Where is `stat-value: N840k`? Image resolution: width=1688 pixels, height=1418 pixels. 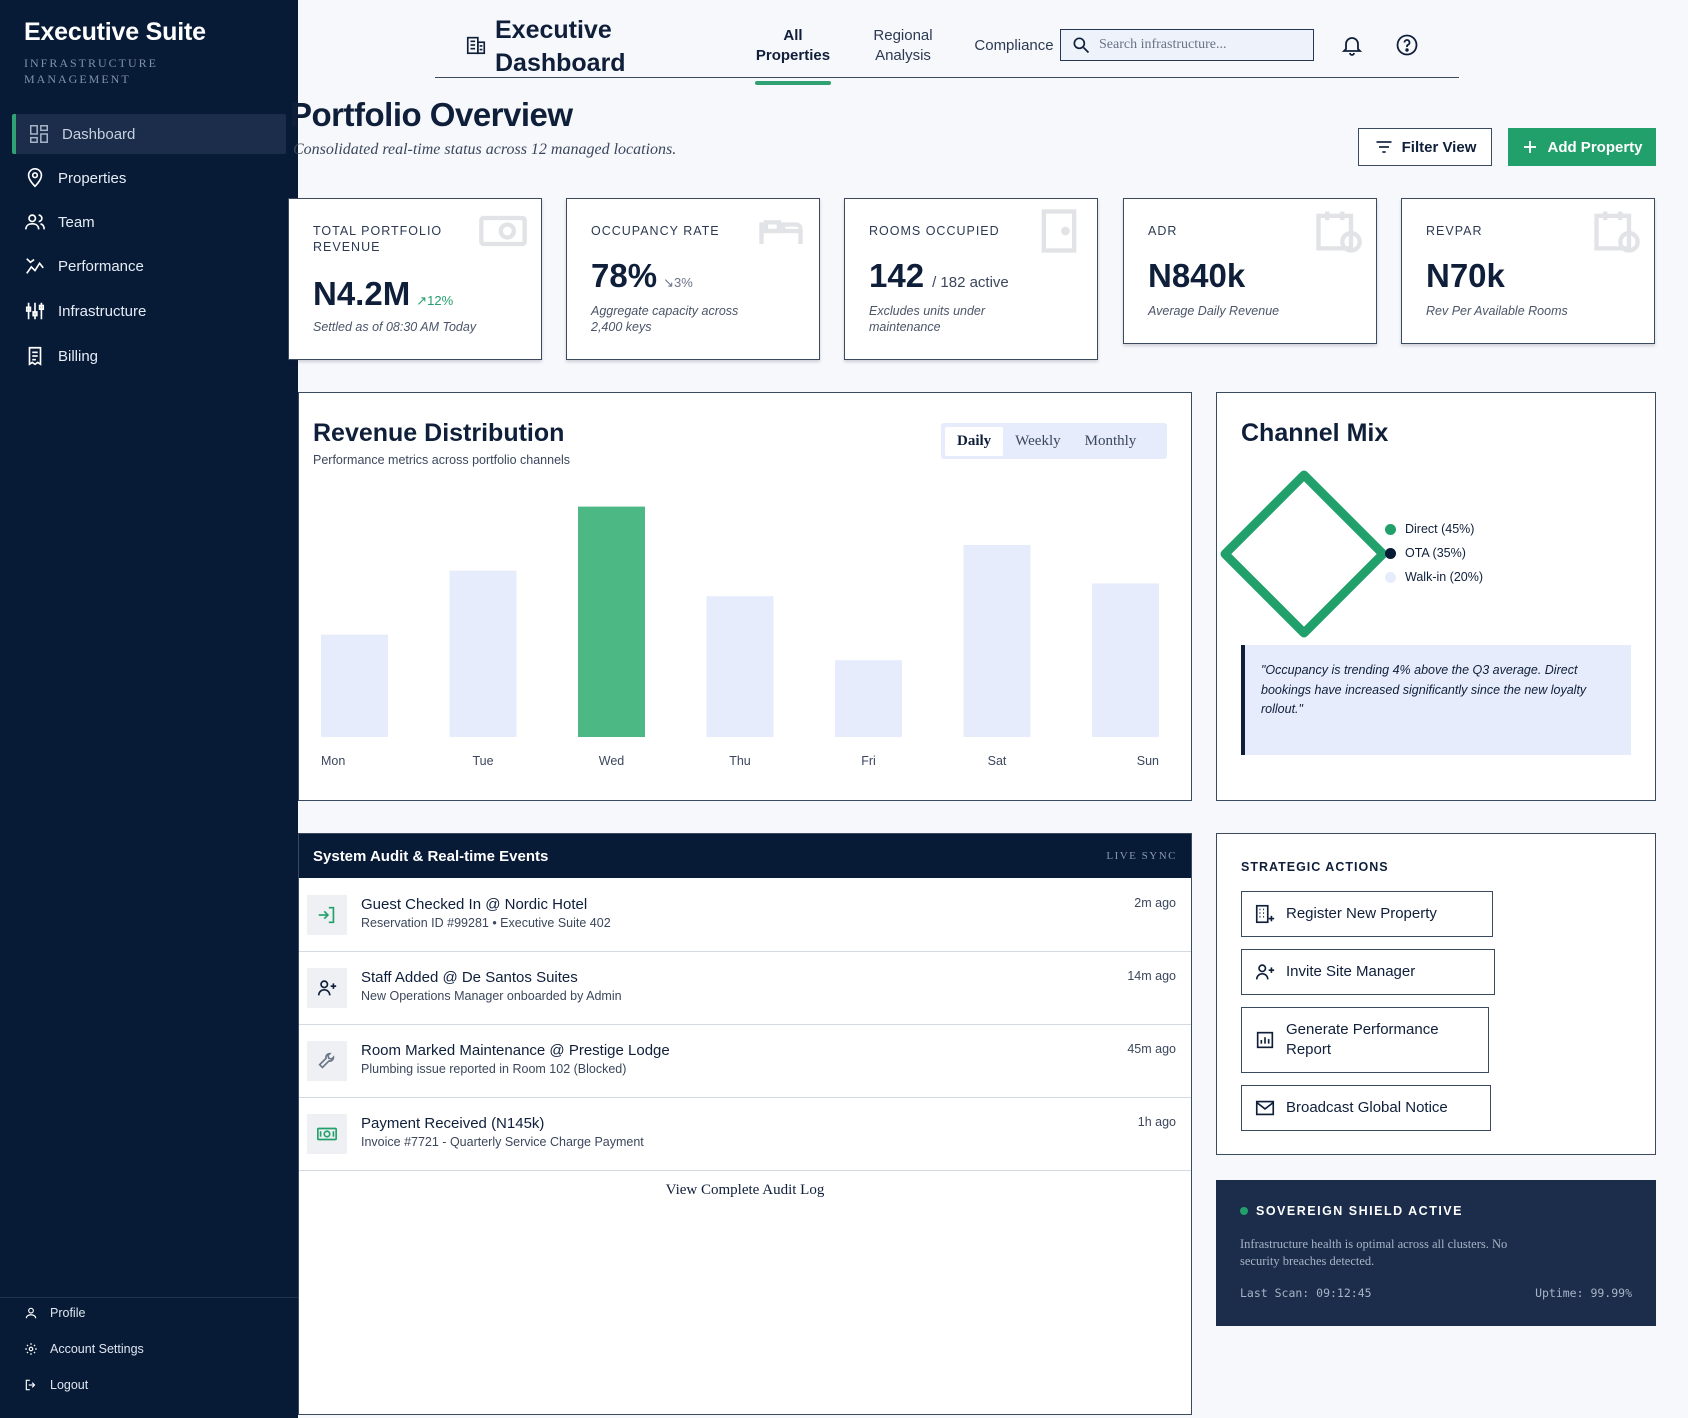
stat-value: N840k is located at coordinates (1197, 275).